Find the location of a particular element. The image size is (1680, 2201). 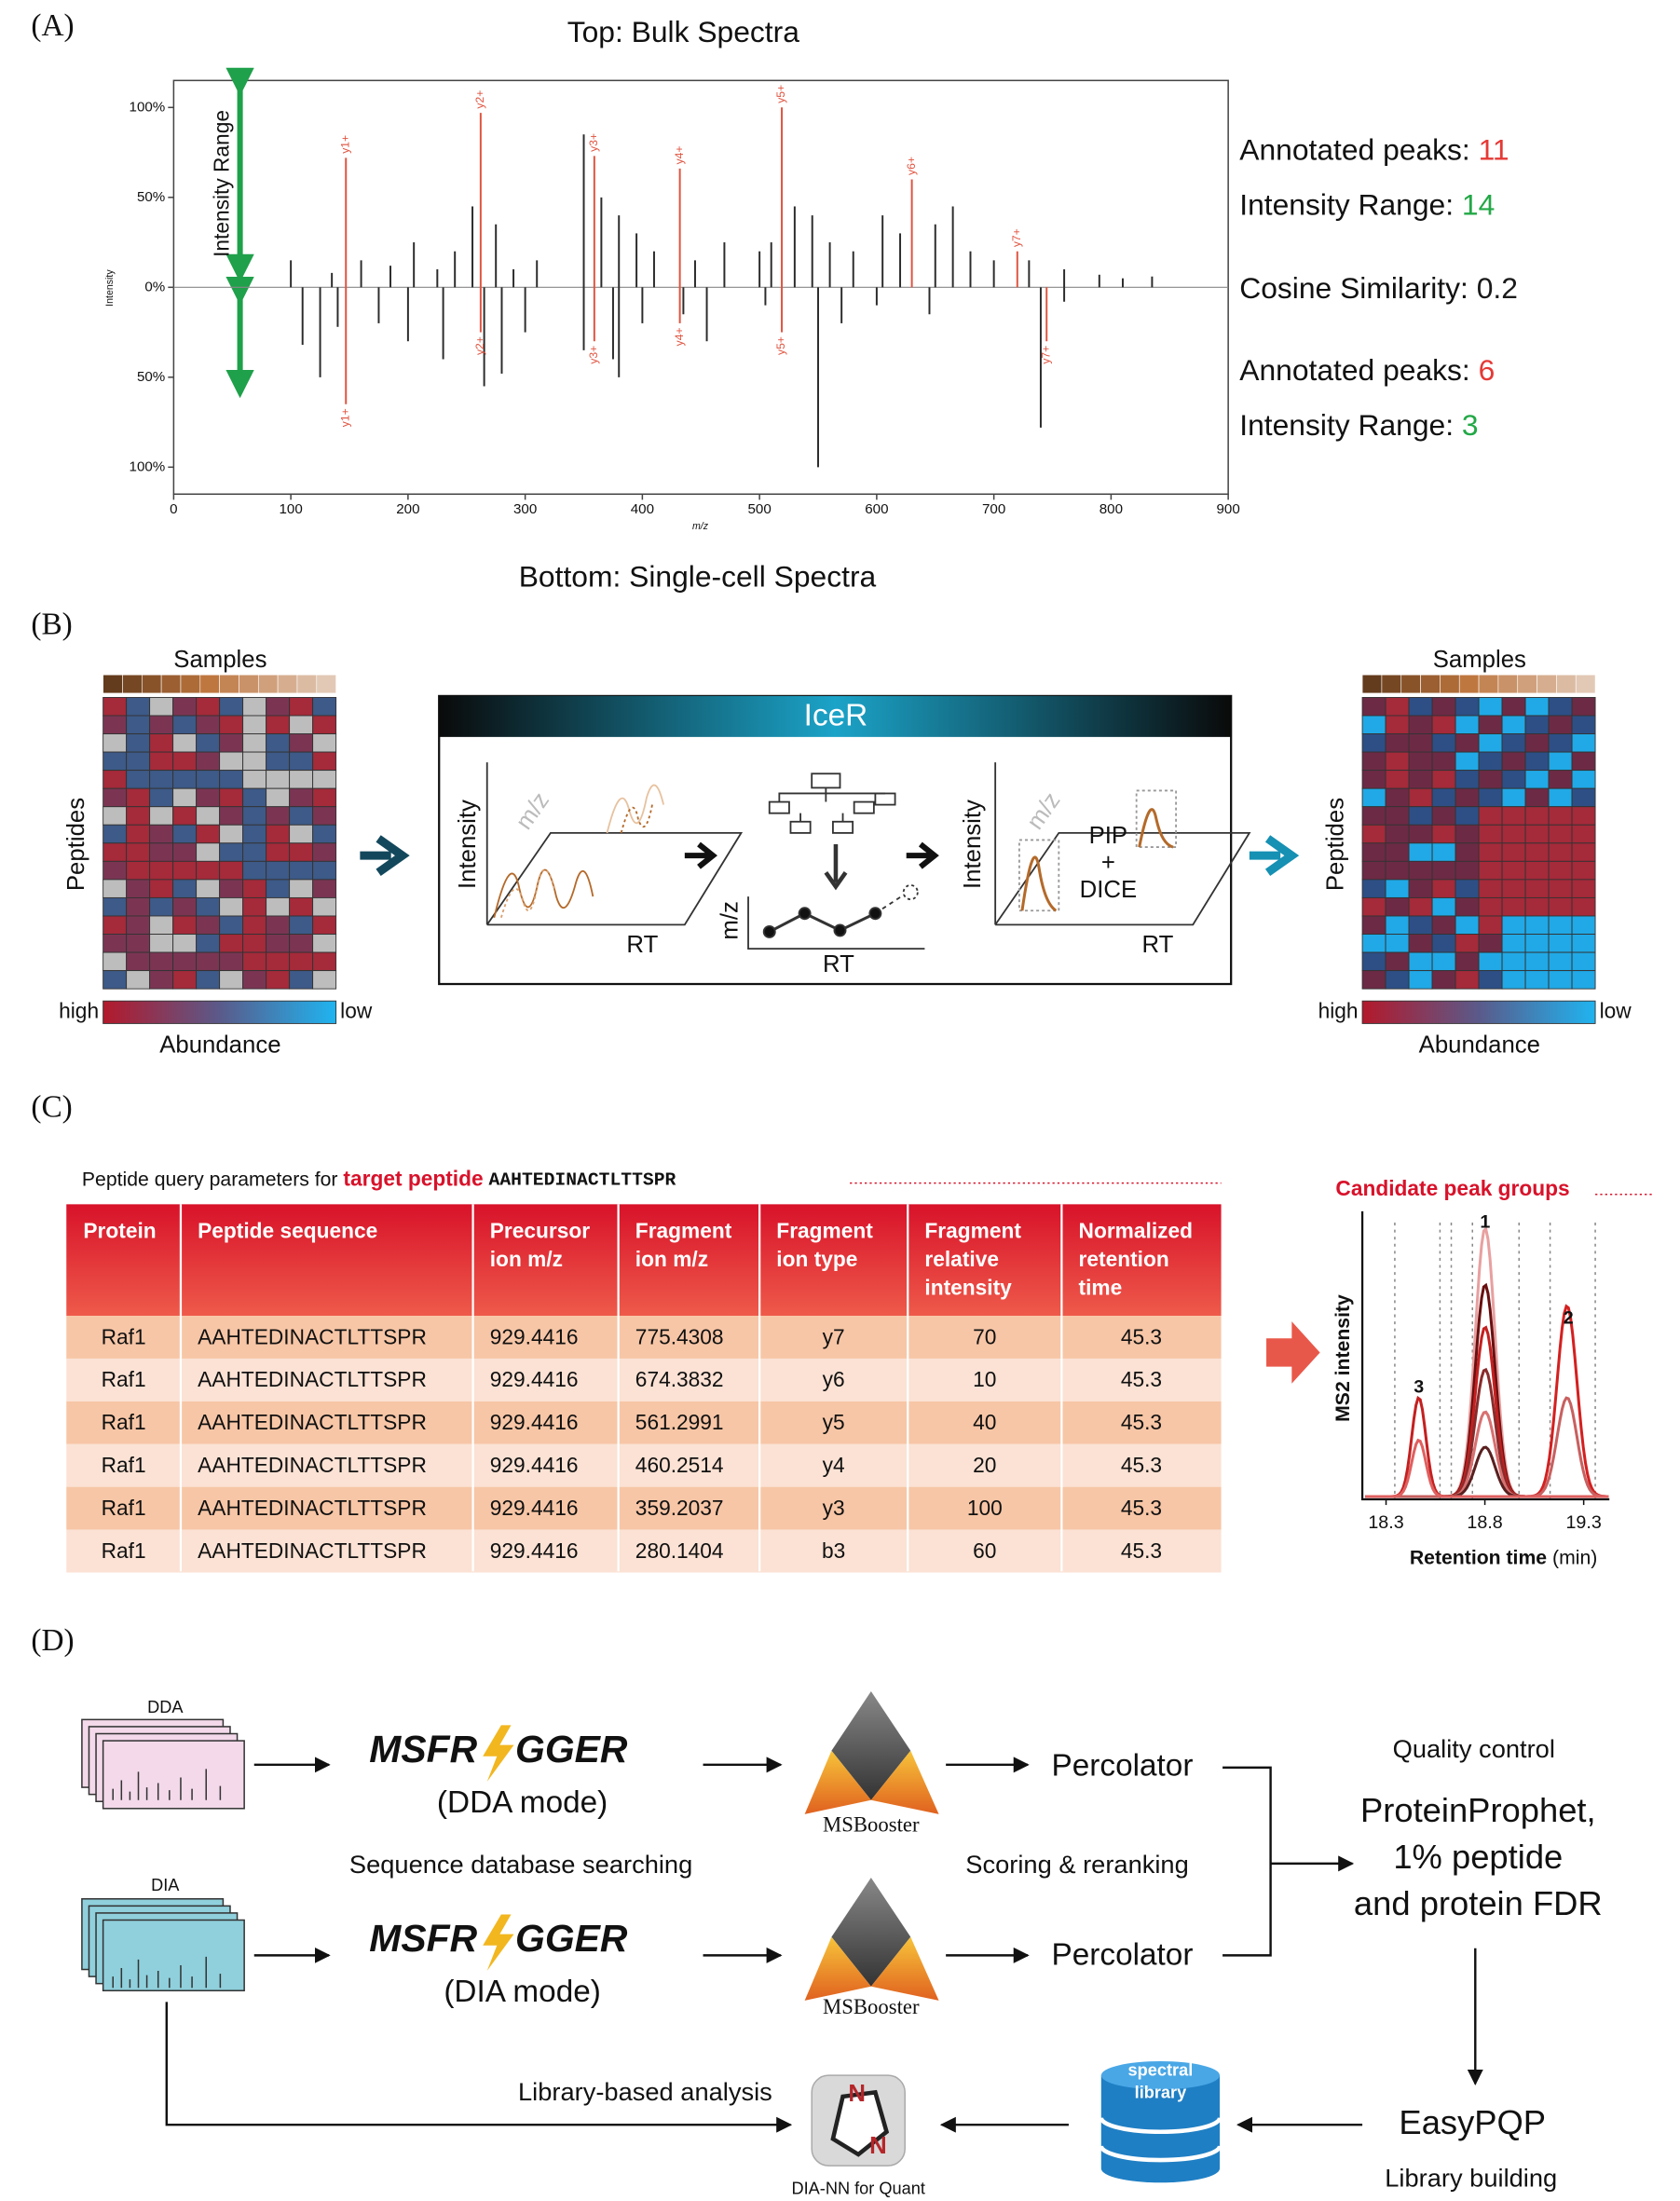

peak-label: y1+ is located at coordinates (344, 144).